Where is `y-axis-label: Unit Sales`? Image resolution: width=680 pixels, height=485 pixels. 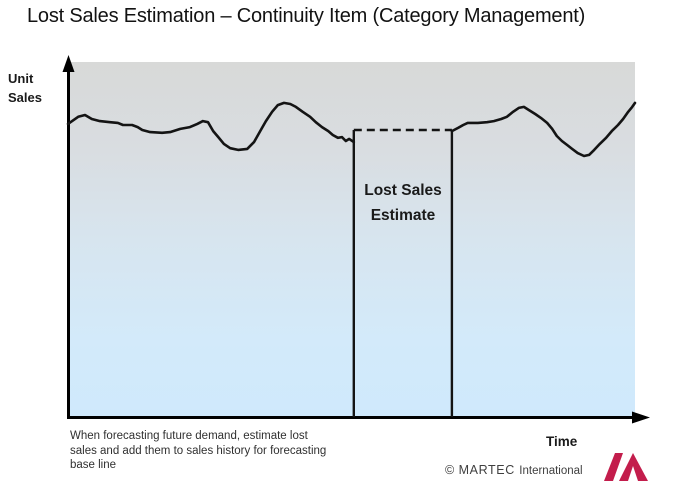 y-axis-label: Unit Sales is located at coordinates (25, 88).